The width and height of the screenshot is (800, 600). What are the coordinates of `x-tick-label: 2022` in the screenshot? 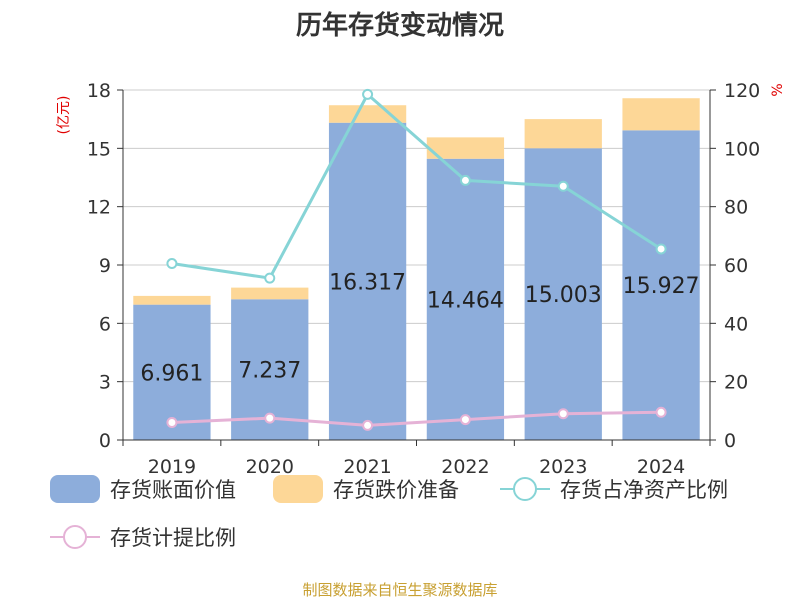 It's located at (465, 467).